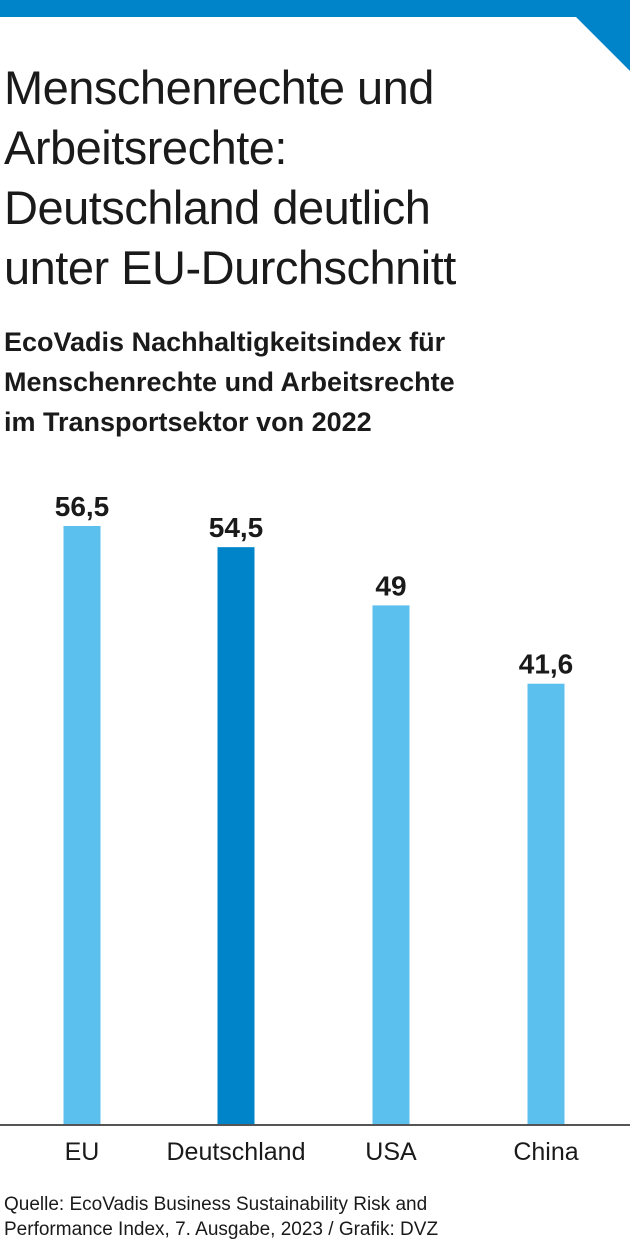 The height and width of the screenshot is (1244, 630). Describe the element at coordinates (230, 267) in the screenshot. I see `title-line: unter EU-Durchschnitt` at that location.